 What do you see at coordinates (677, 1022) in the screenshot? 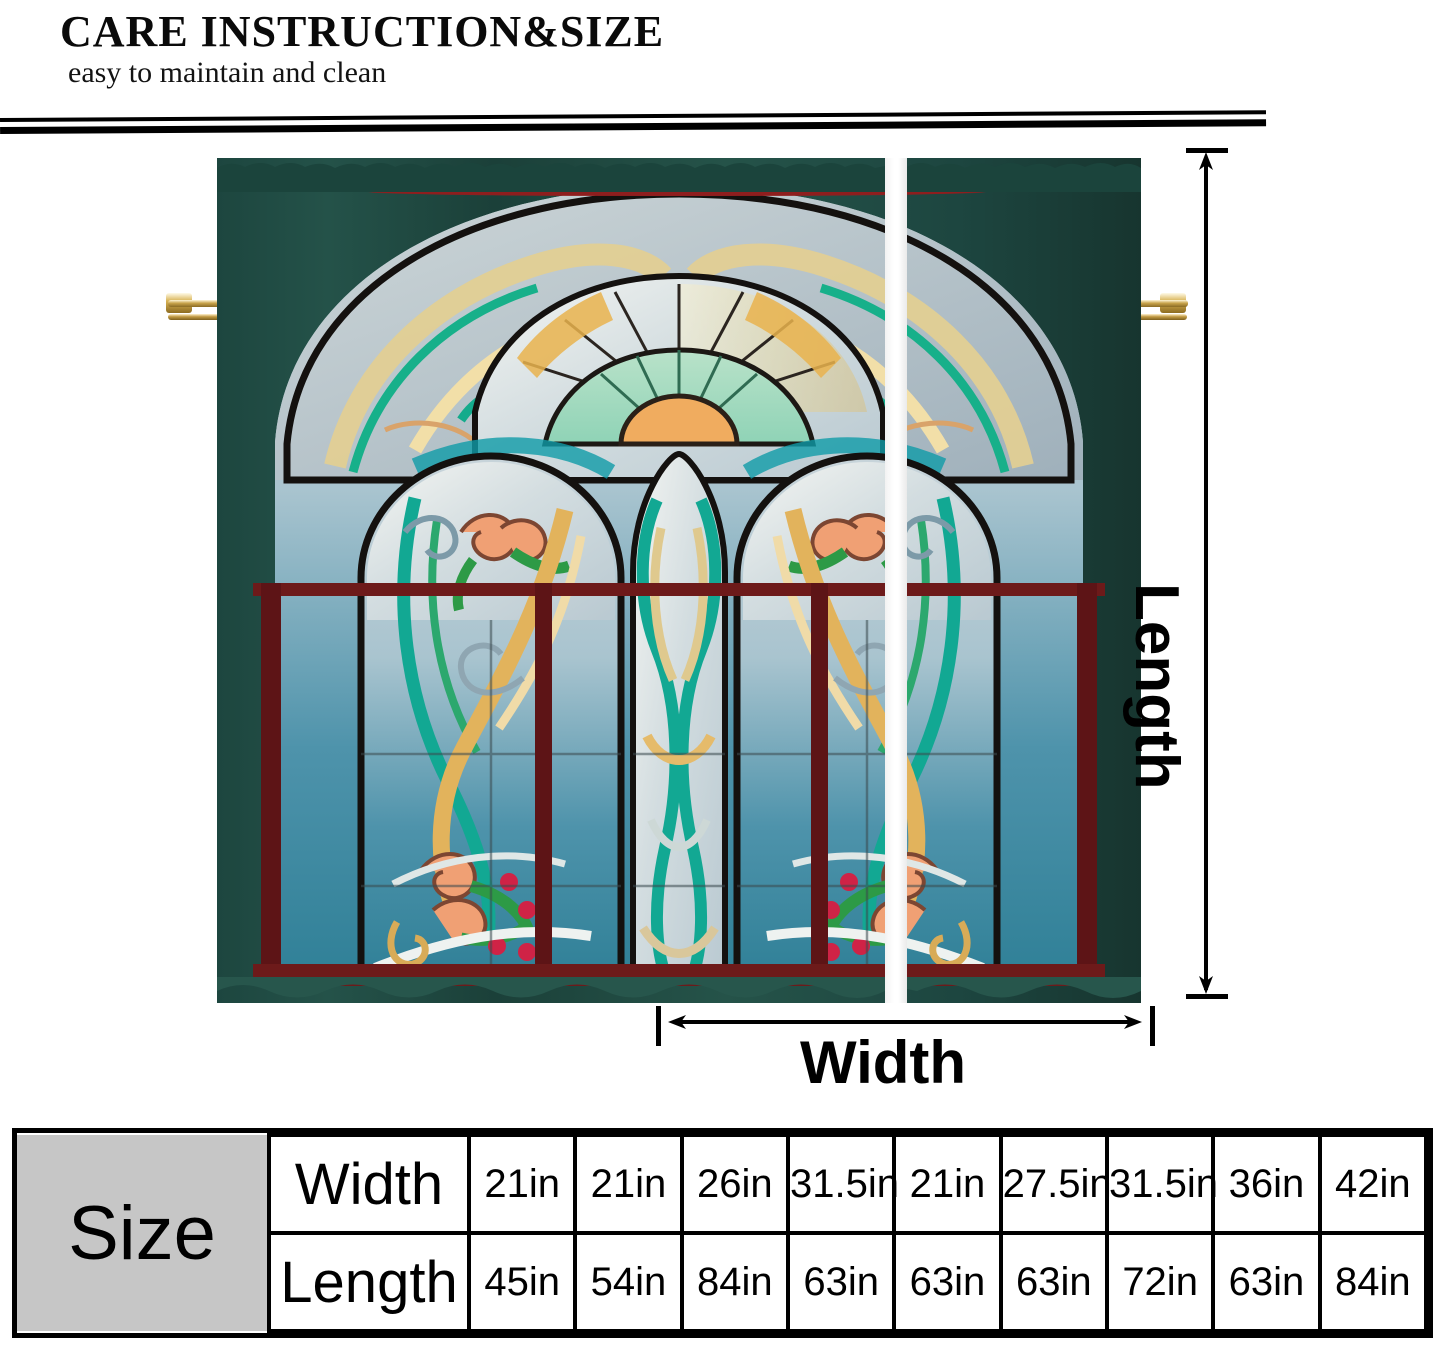
I see `width-arrow-head-left` at bounding box center [677, 1022].